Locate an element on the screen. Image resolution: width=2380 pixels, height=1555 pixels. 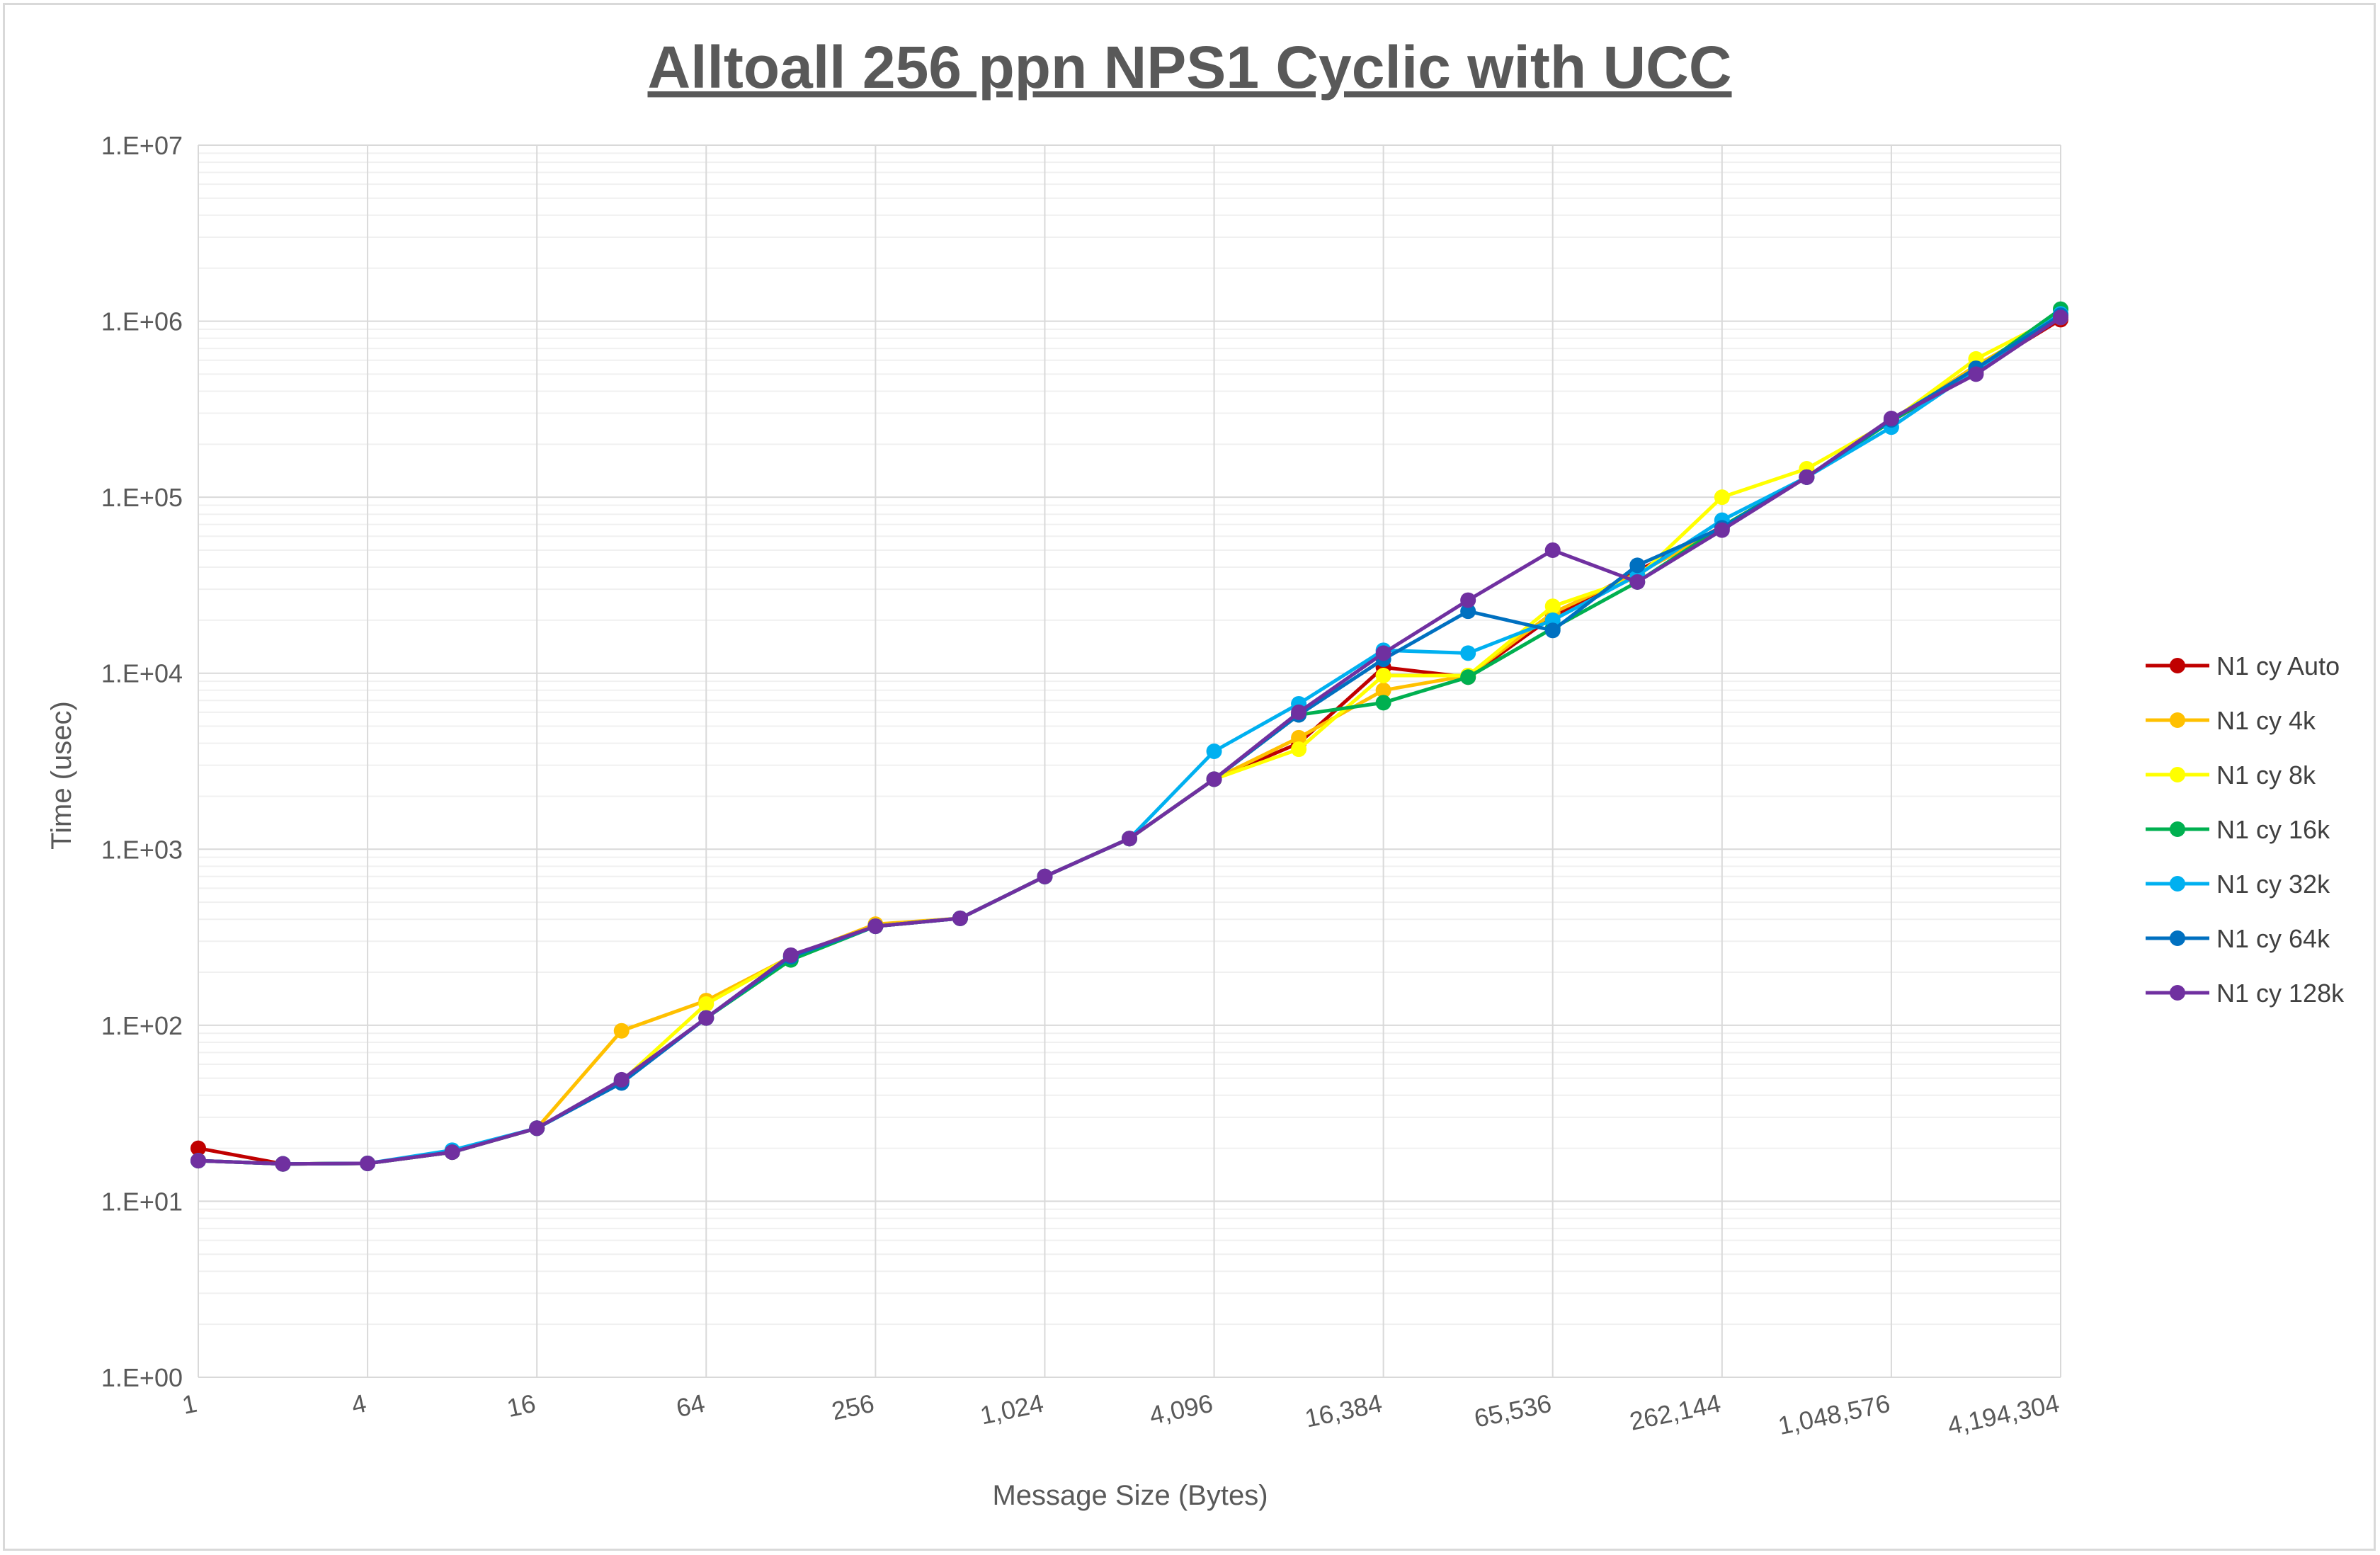
y-axis-label: Time (usec) is located at coordinates (61, 776).